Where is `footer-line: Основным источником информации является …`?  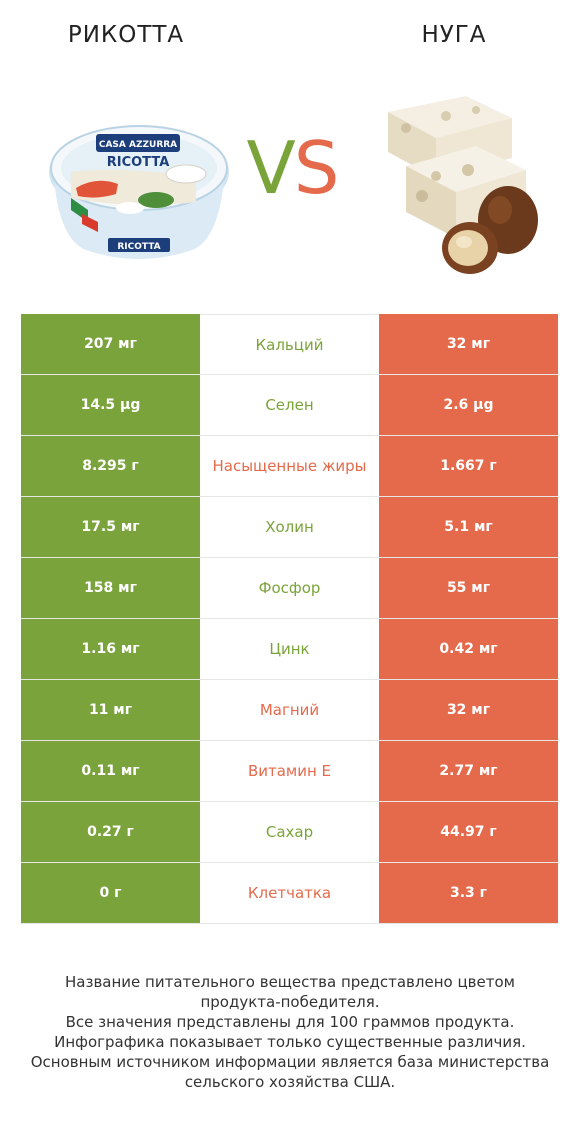
footer-line: Основным источником информации является … is located at coordinates (290, 1062).